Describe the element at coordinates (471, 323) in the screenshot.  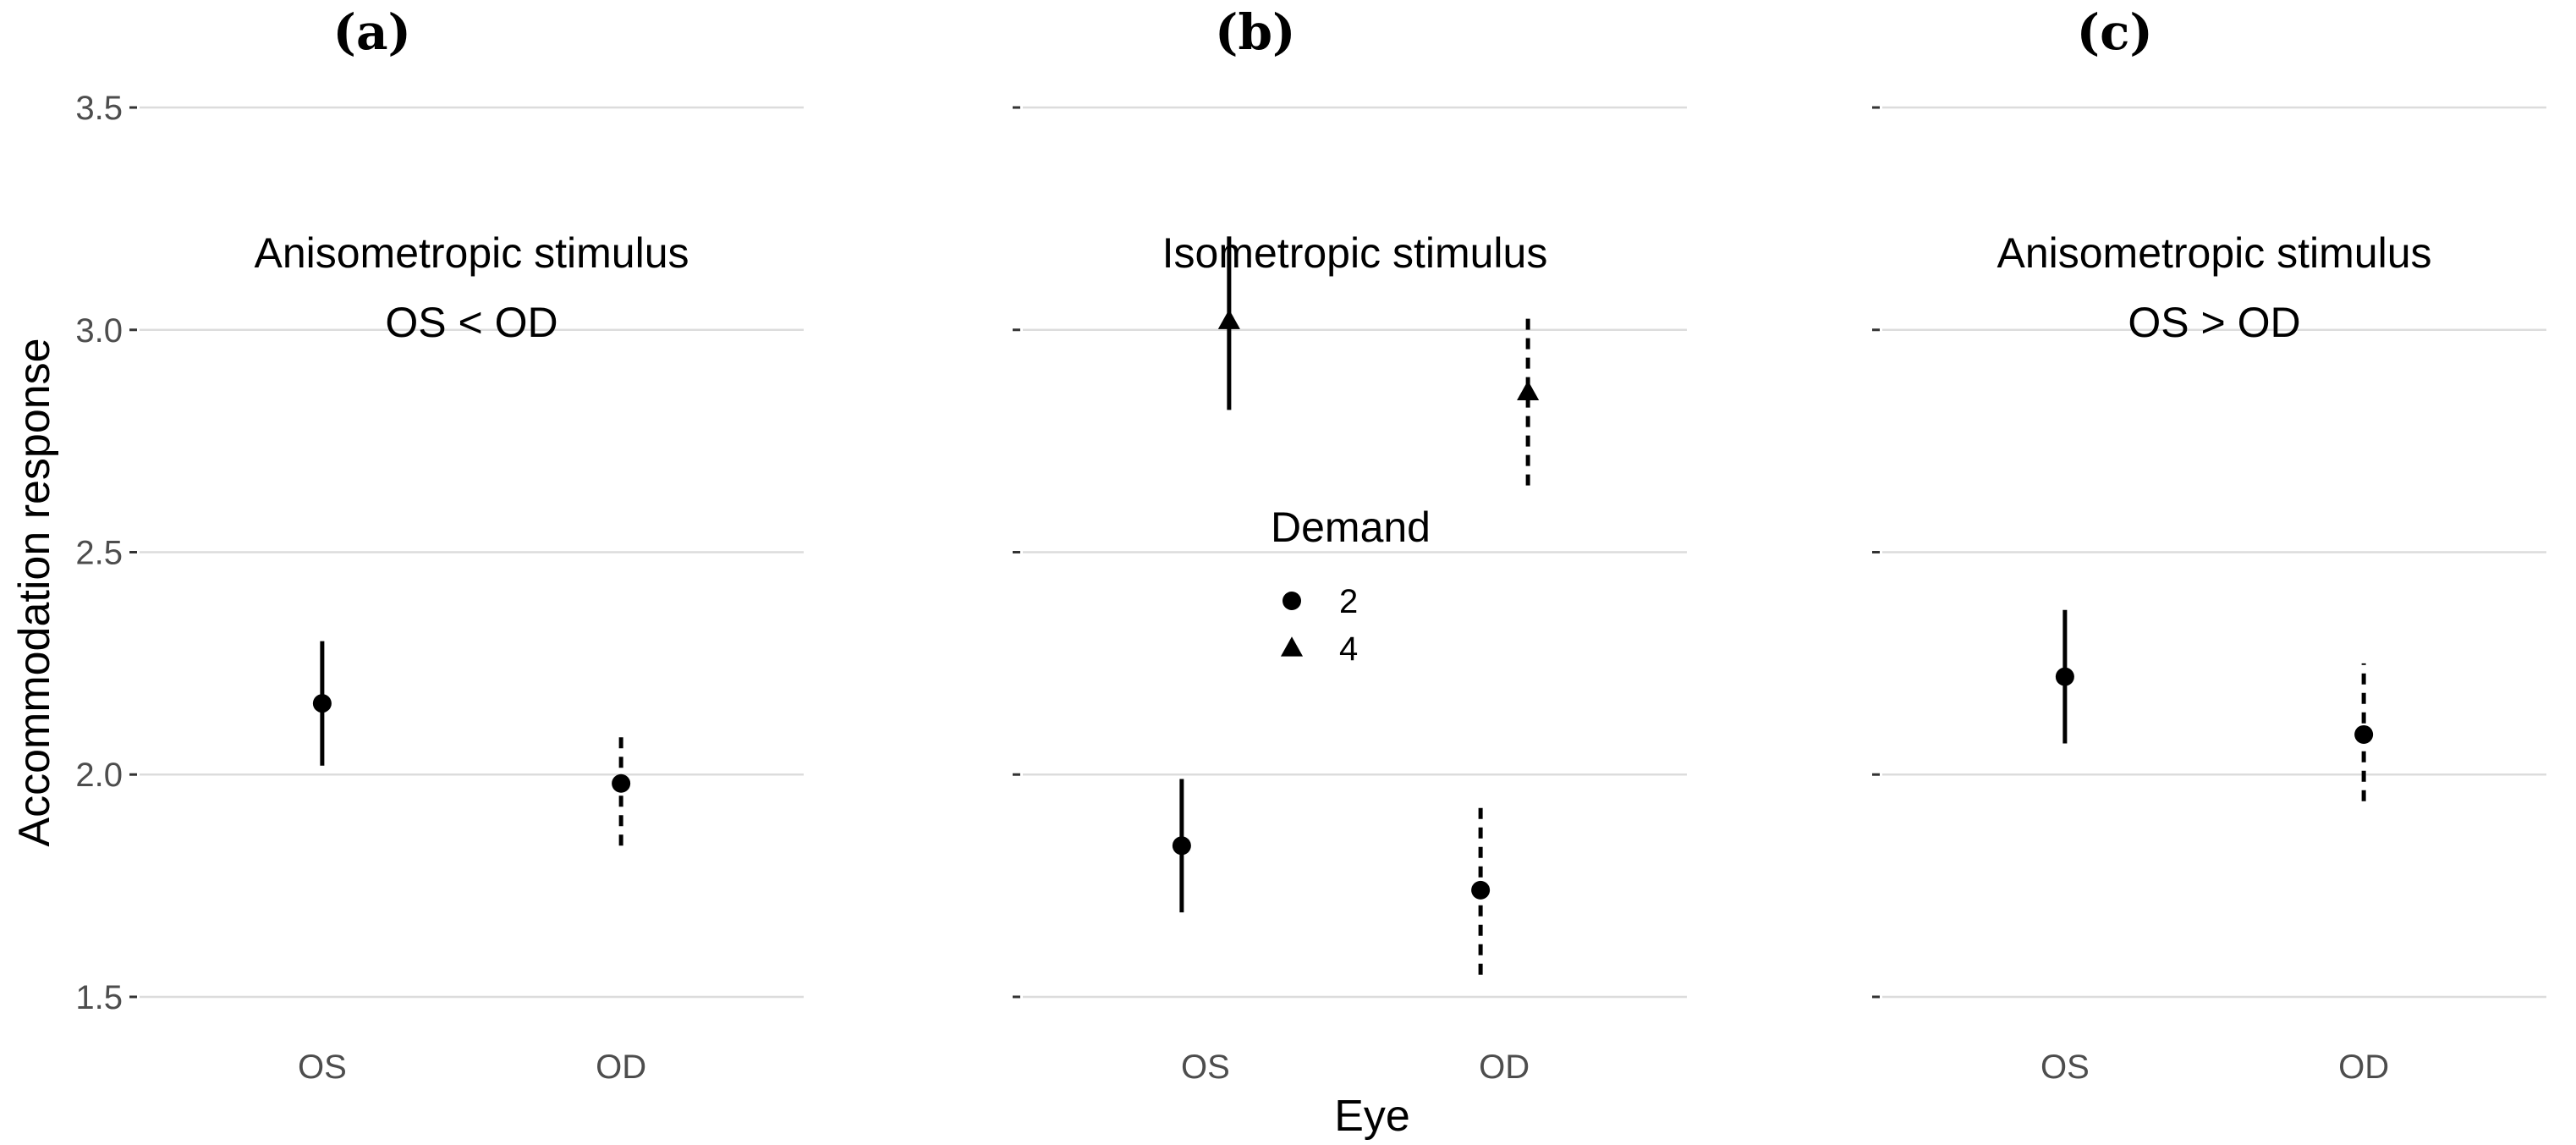
I see `panel-subtitle-line: OS < OD` at that location.